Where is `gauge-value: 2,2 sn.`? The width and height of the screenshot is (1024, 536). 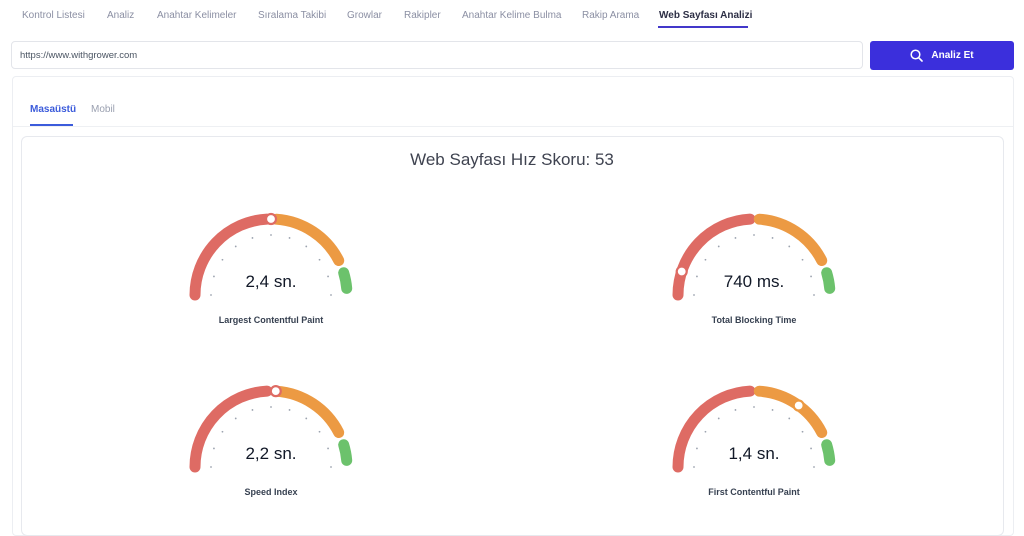 gauge-value: 2,2 sn. is located at coordinates (271, 453).